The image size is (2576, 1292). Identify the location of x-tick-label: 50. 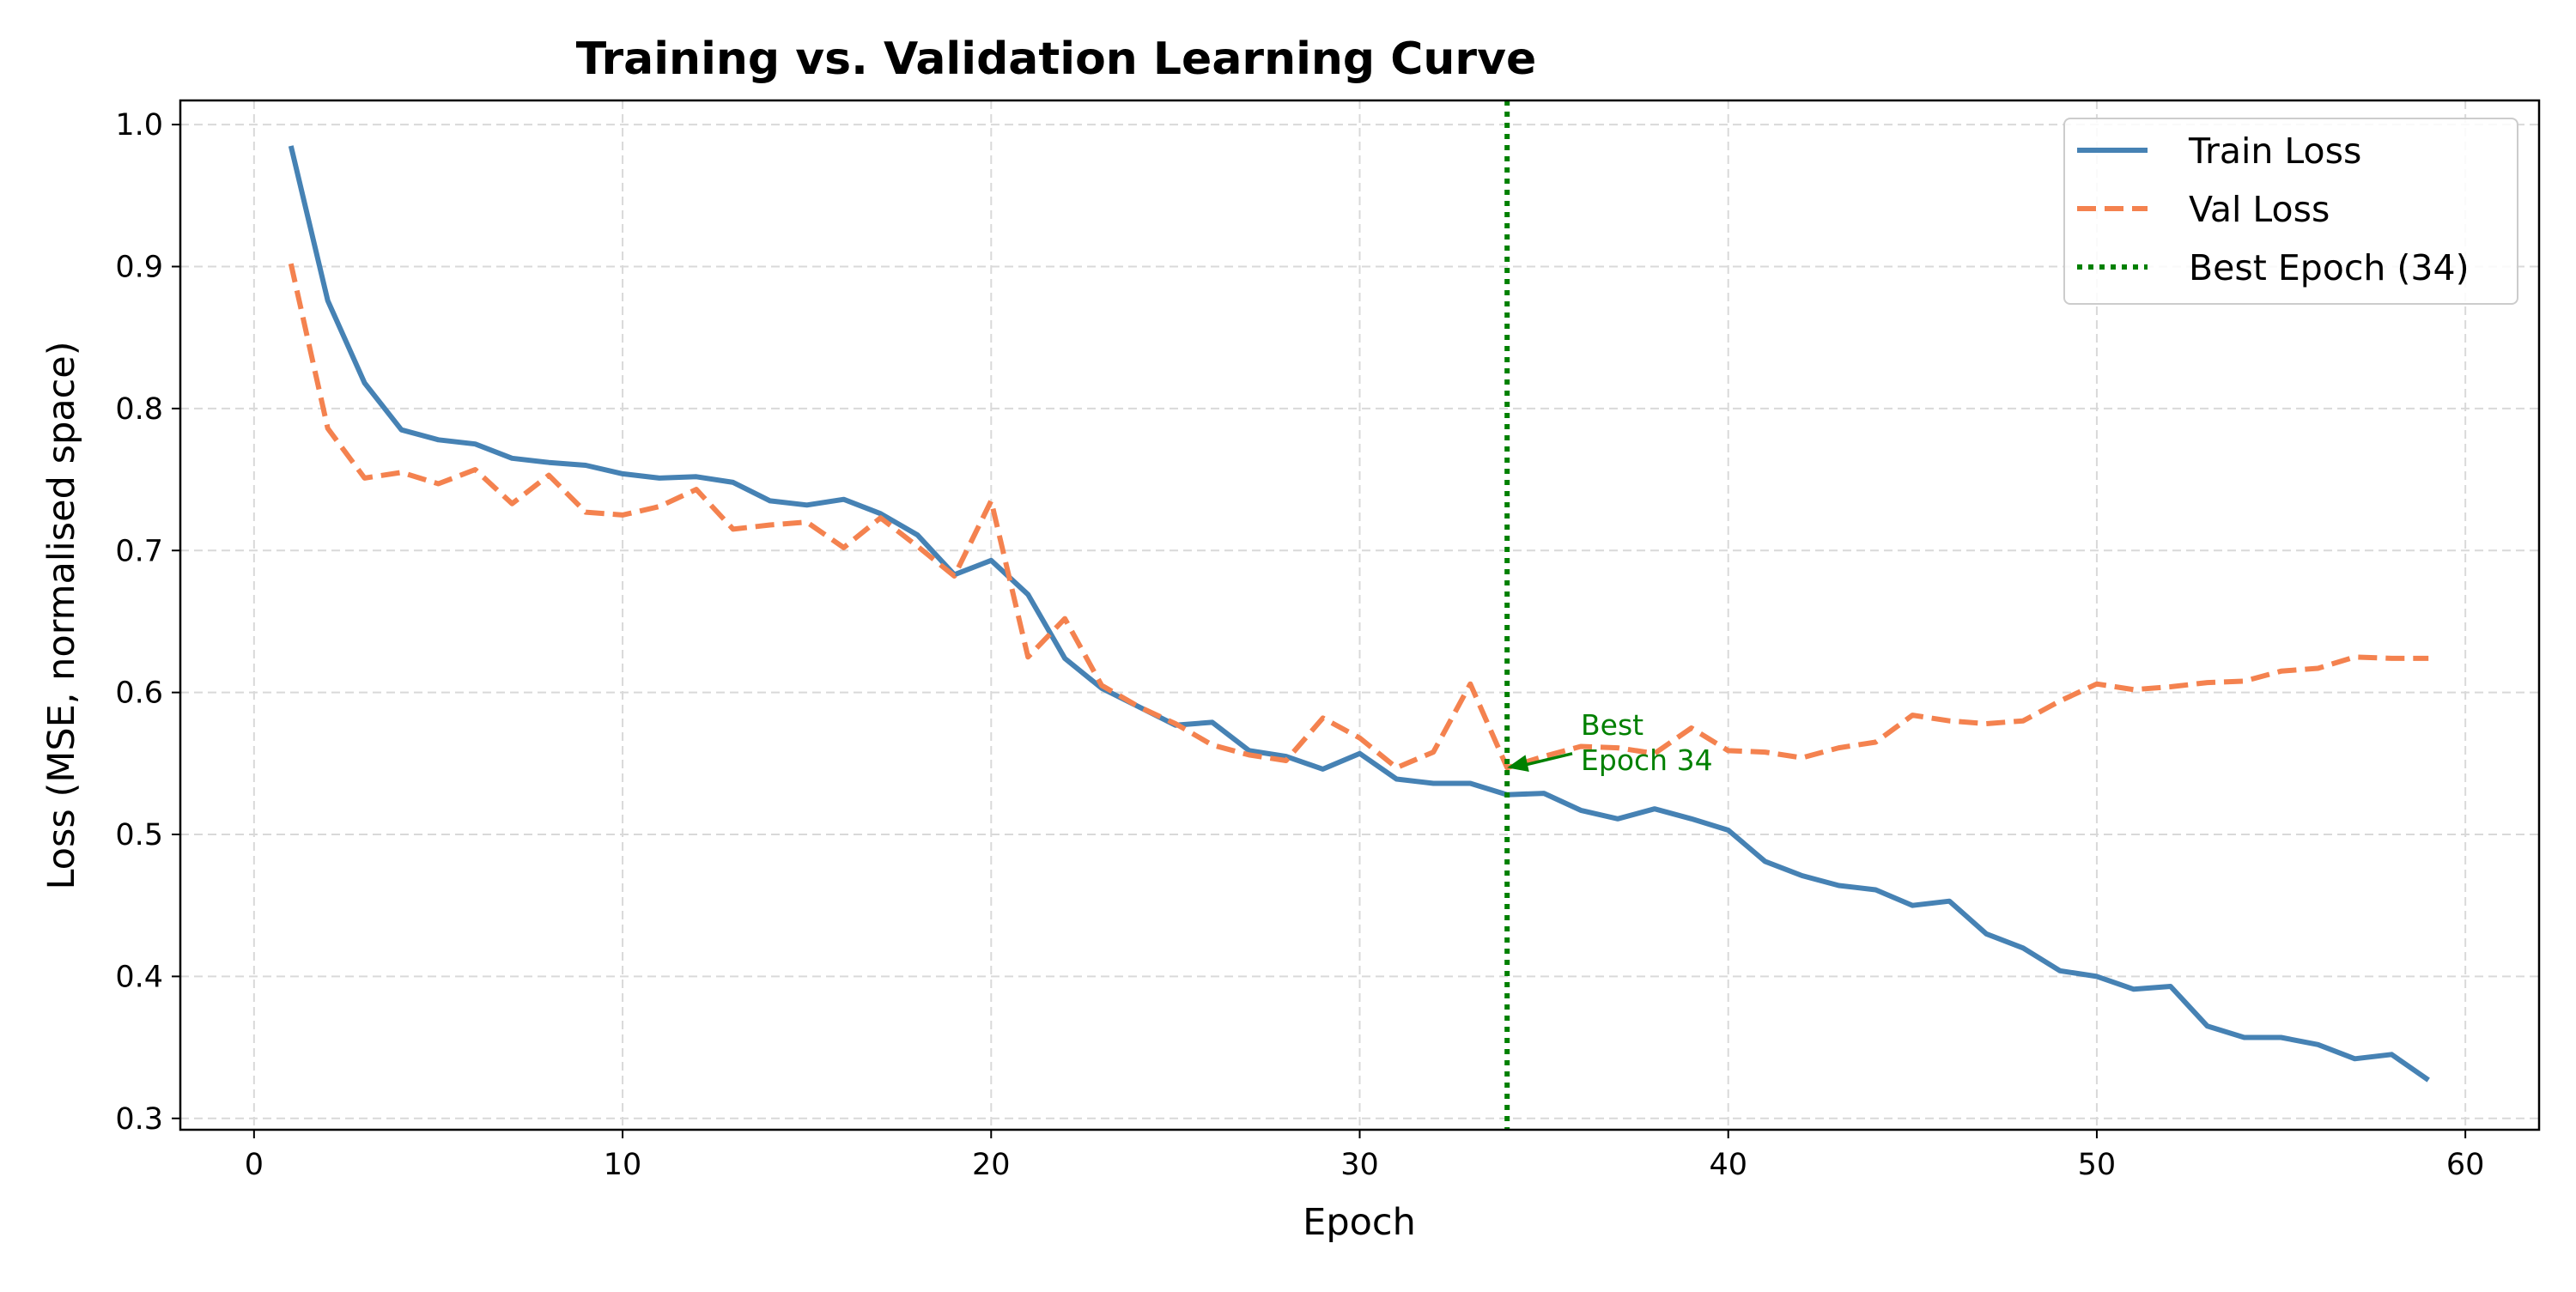
(2097, 1165).